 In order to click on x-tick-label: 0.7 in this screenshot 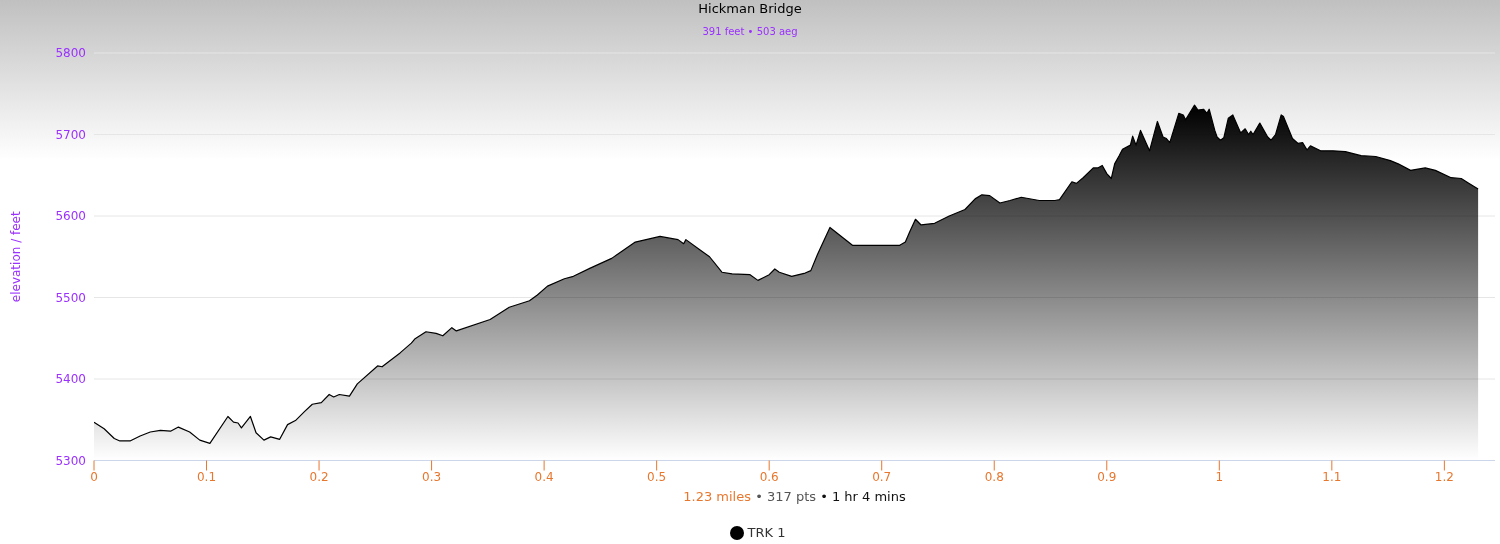, I will do `click(882, 477)`.